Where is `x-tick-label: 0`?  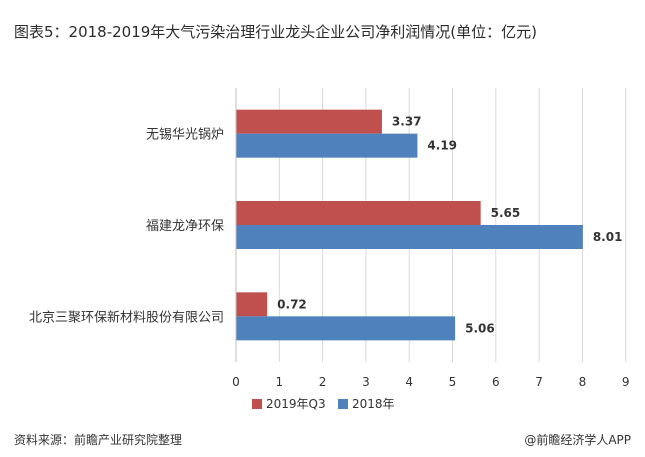 x-tick-label: 0 is located at coordinates (236, 382).